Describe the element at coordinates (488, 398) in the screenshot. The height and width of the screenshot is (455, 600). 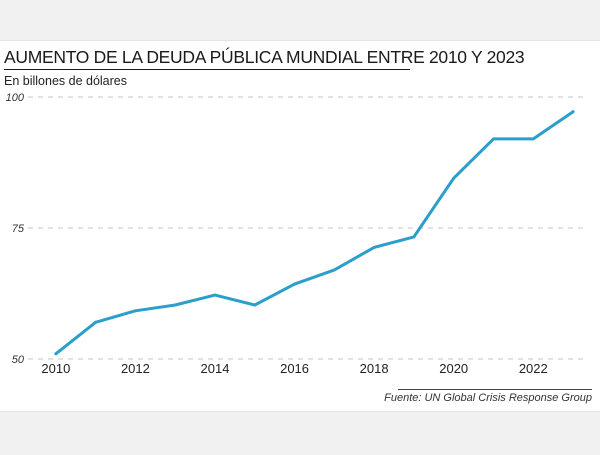
I see `source-note: Fuente: UN Global Crisis Response Group` at that location.